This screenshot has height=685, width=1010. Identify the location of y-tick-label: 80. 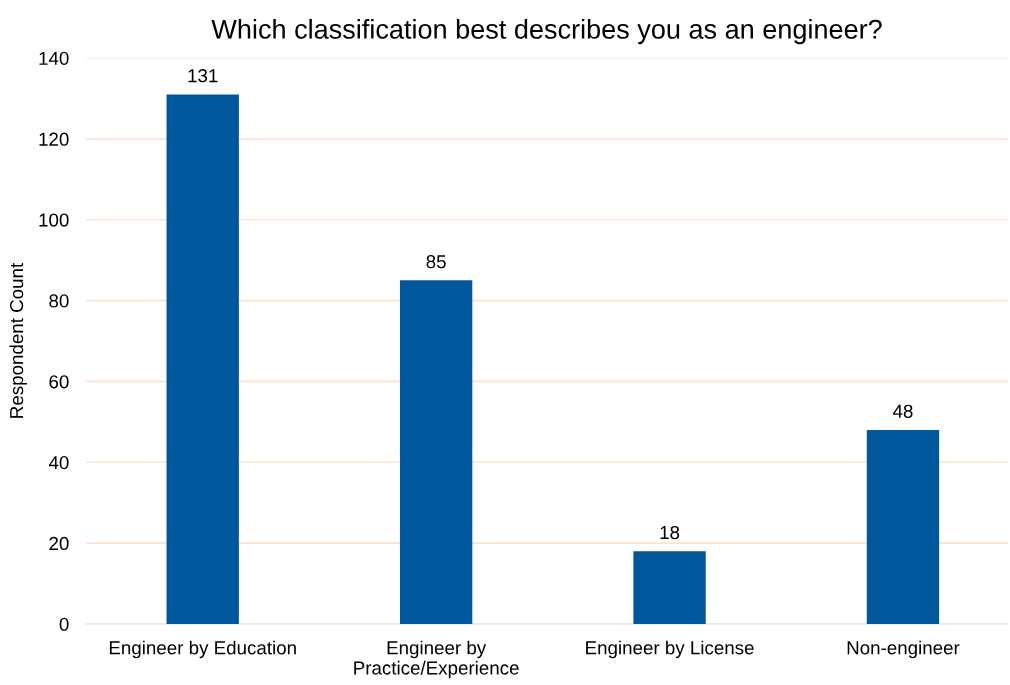
(59, 301).